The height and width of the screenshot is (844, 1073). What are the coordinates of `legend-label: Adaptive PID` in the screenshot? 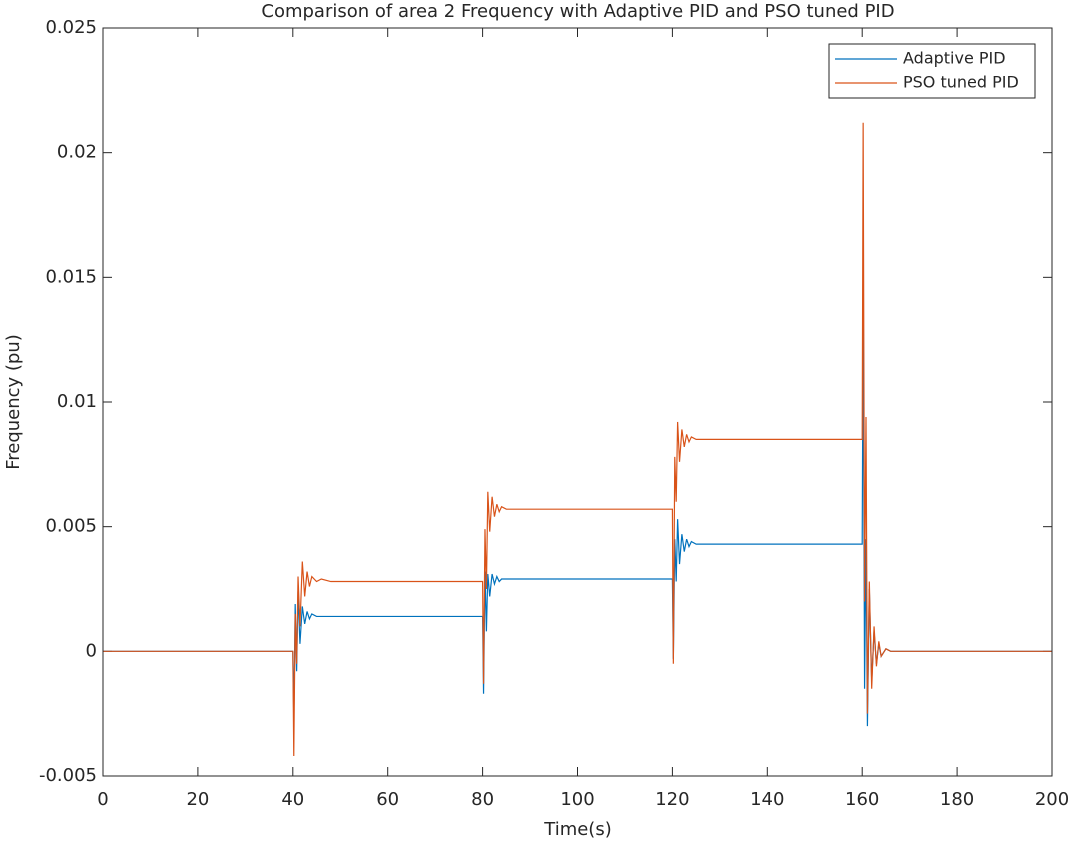 It's located at (954, 58).